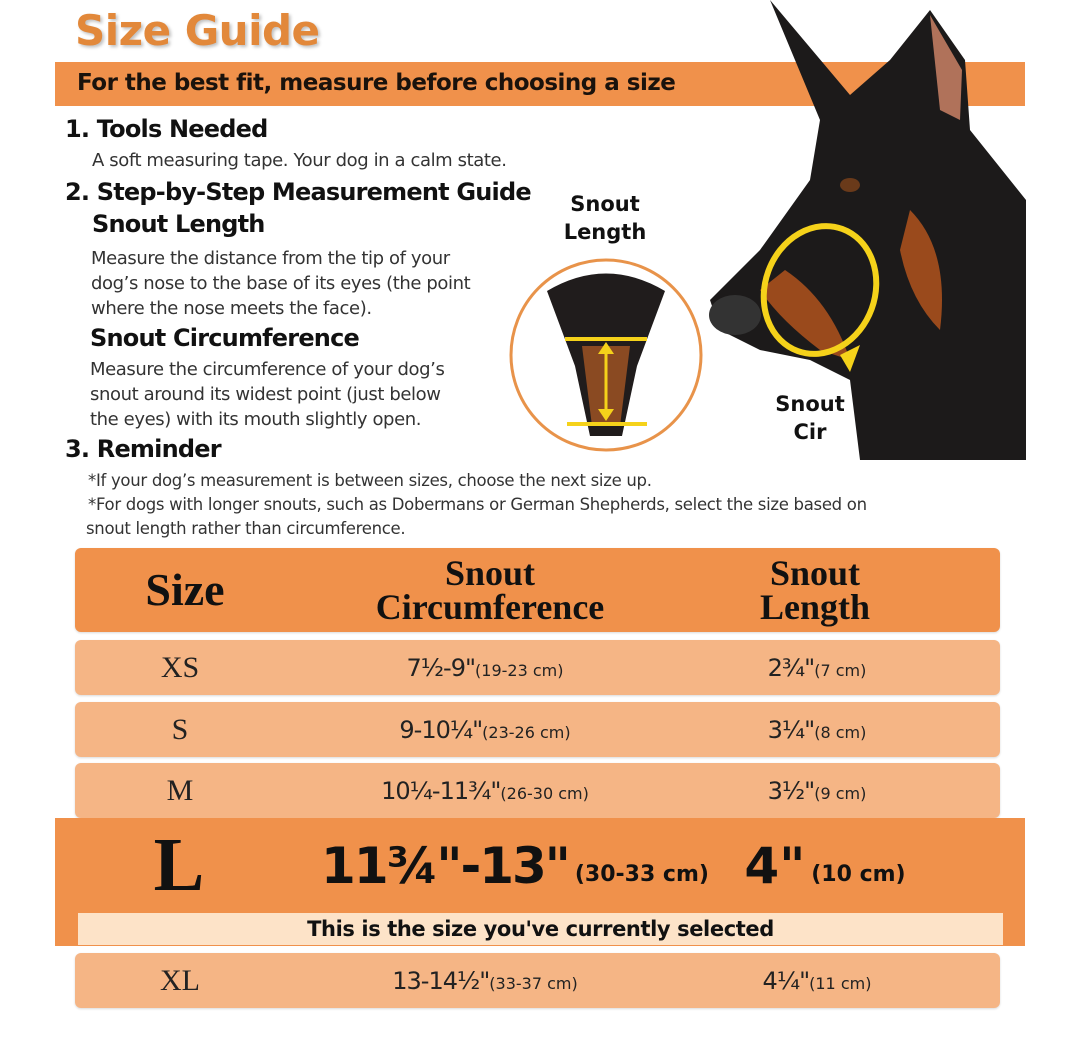 The width and height of the screenshot is (1080, 1059). Describe the element at coordinates (840, 732) in the screenshot. I see `len-cm: (8 cm)` at that location.